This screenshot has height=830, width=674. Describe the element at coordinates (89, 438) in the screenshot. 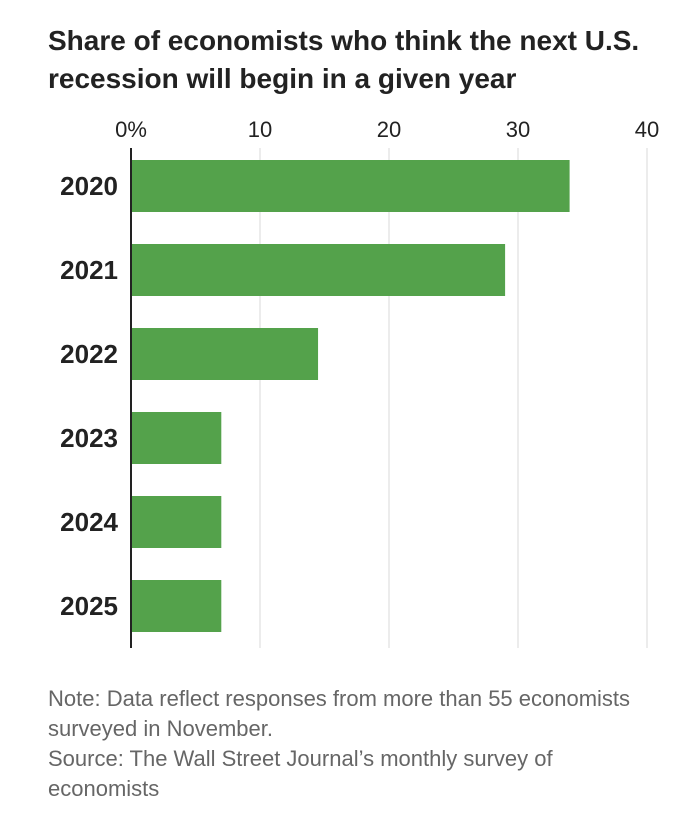

I see `category-label: 2023` at that location.